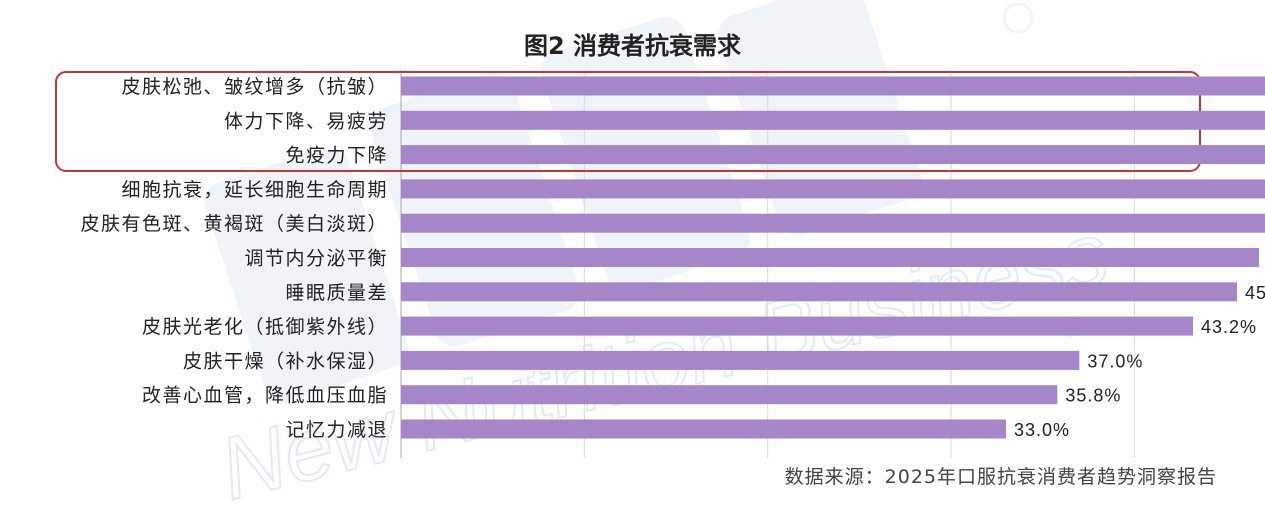 The height and width of the screenshot is (508, 1265). Describe the element at coordinates (254, 87) in the screenshot. I see `category-label: 皮肤松弛、皱纹增多（抗皱）` at that location.